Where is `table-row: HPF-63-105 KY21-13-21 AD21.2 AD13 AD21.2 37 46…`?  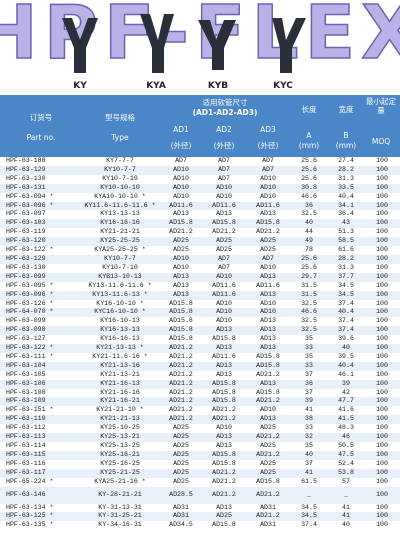
table-row: HPF-63-105 KY21-13-21 AD21.2 AD13 AD21.2 37 46… is located at coordinates (200, 375).